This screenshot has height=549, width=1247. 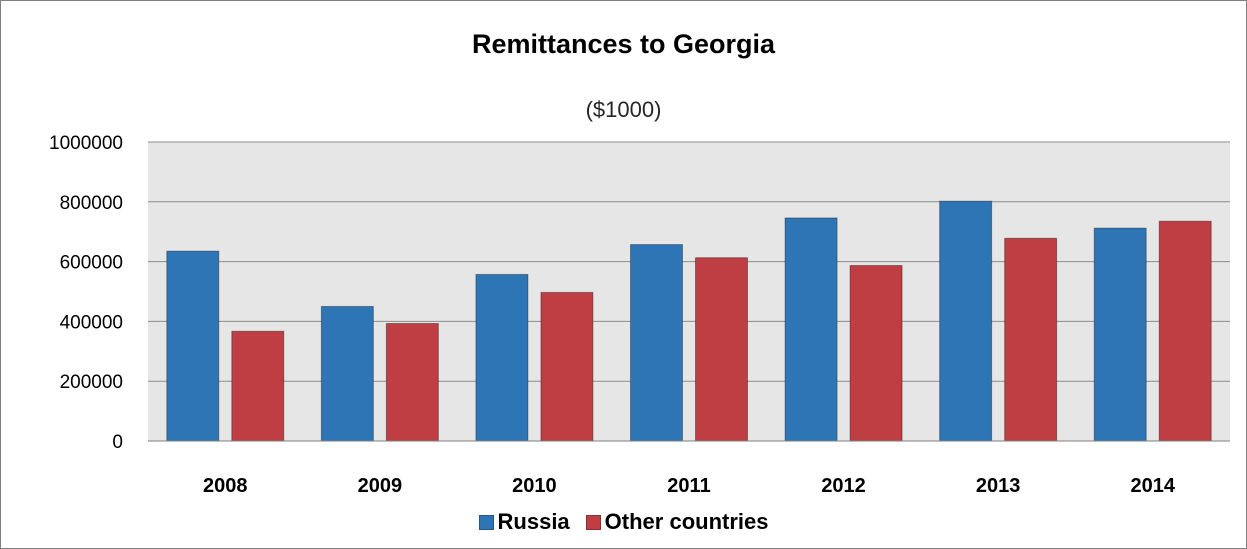 I want to click on y-tick-label: 1000000, so click(x=86, y=143).